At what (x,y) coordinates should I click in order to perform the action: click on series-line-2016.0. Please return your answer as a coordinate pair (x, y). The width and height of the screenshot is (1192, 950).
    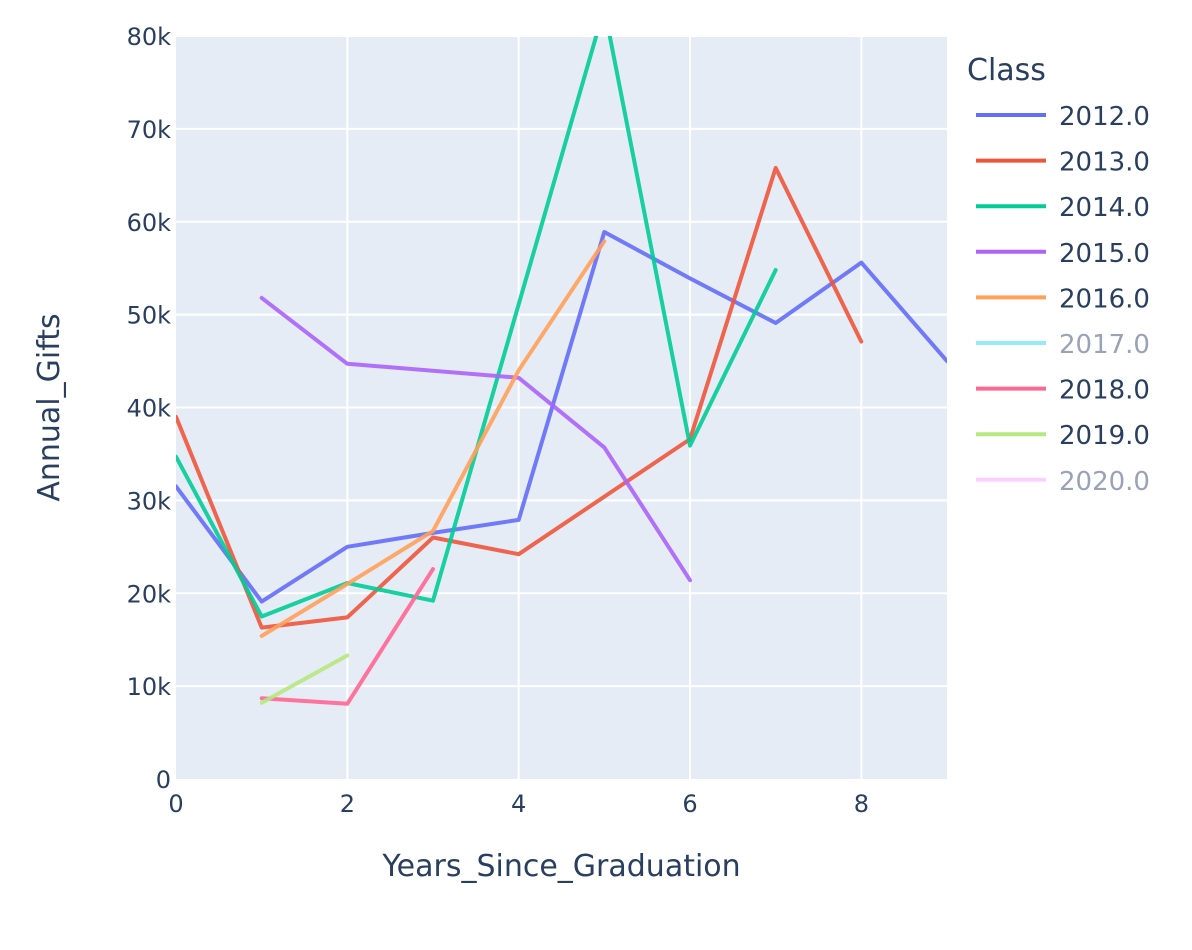
    Looking at the image, I should click on (433, 438).